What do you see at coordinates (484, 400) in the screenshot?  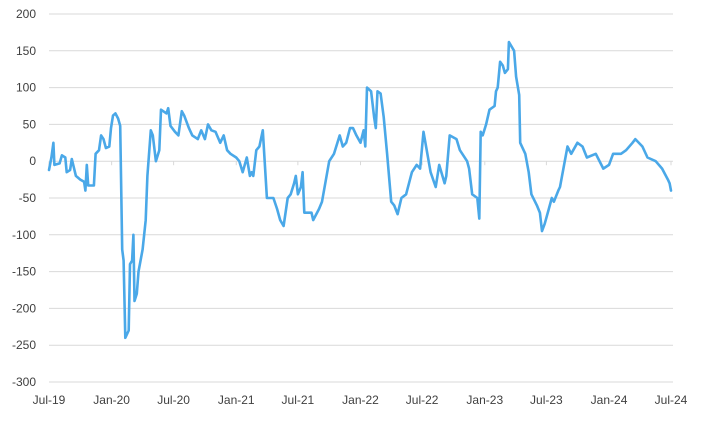 I see `x-tick-label: Jan-23` at bounding box center [484, 400].